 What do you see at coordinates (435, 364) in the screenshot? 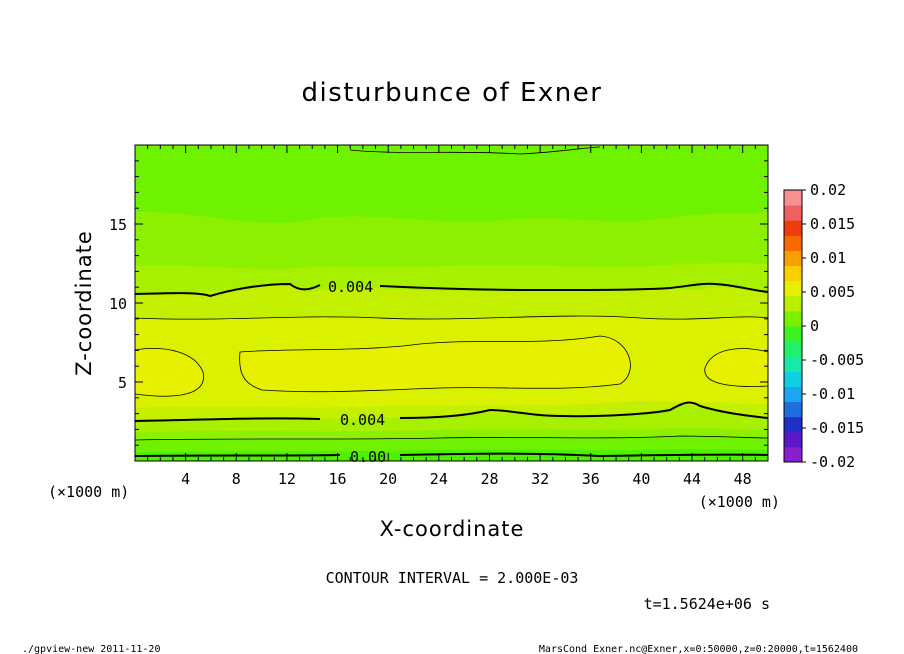
I see `blob-center` at bounding box center [435, 364].